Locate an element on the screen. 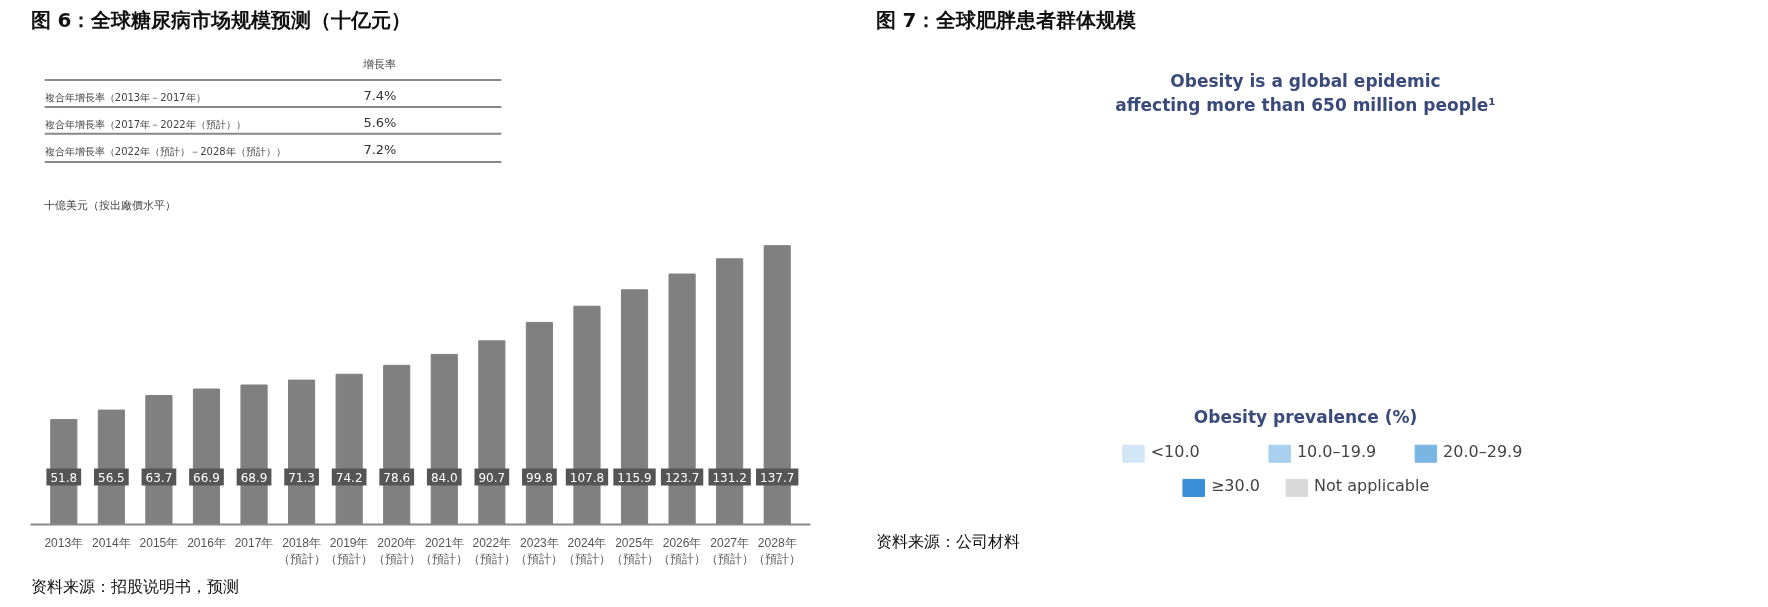  data-label: 71.3 is located at coordinates (301, 477).